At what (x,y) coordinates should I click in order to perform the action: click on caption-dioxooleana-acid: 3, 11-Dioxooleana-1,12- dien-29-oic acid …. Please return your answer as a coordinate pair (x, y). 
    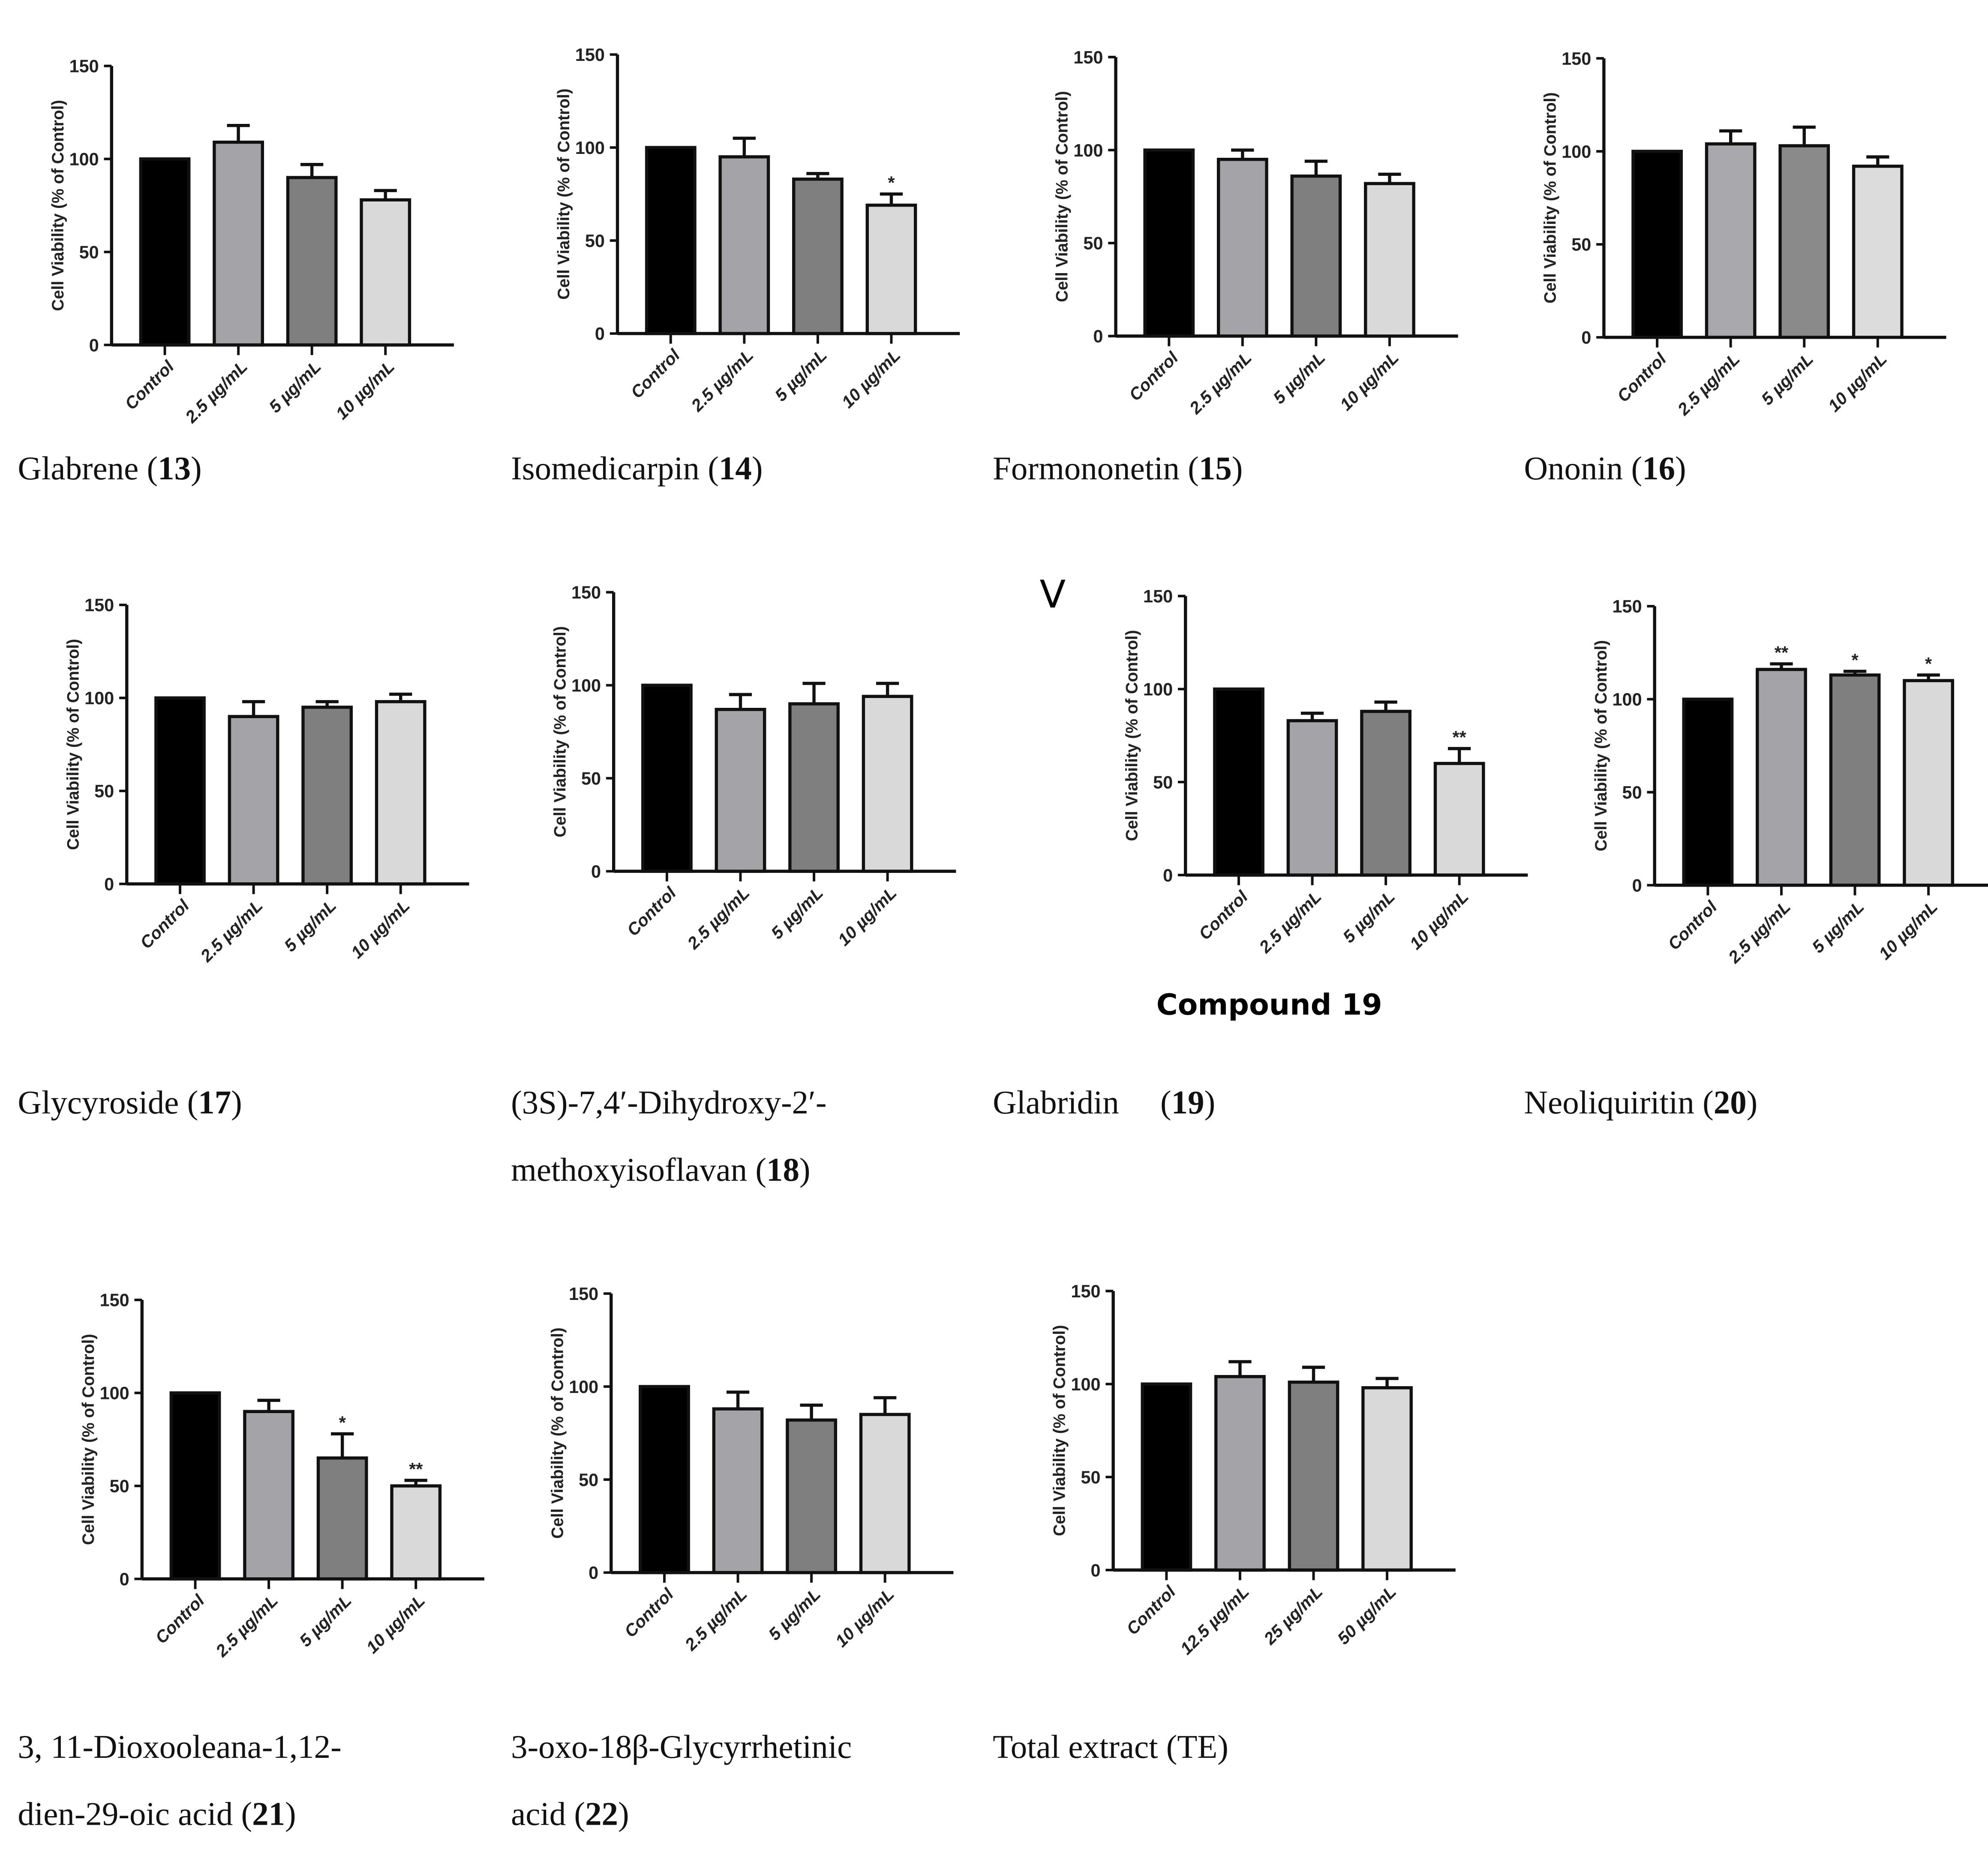
    Looking at the image, I should click on (179, 1781).